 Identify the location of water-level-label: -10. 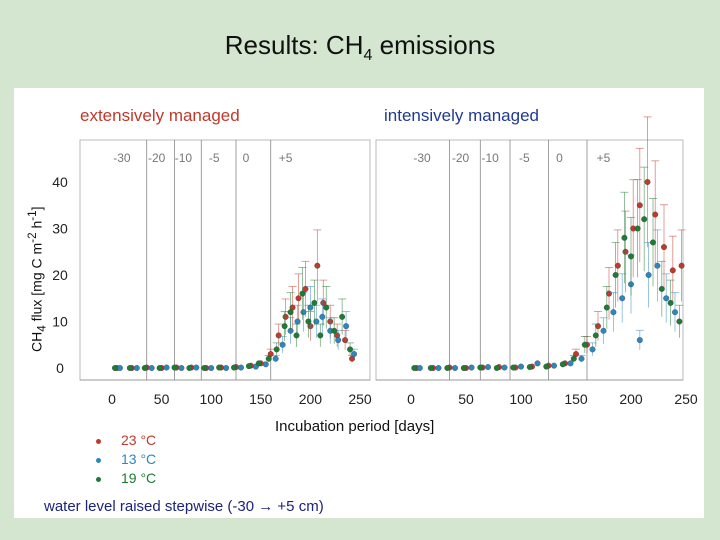
(491, 158).